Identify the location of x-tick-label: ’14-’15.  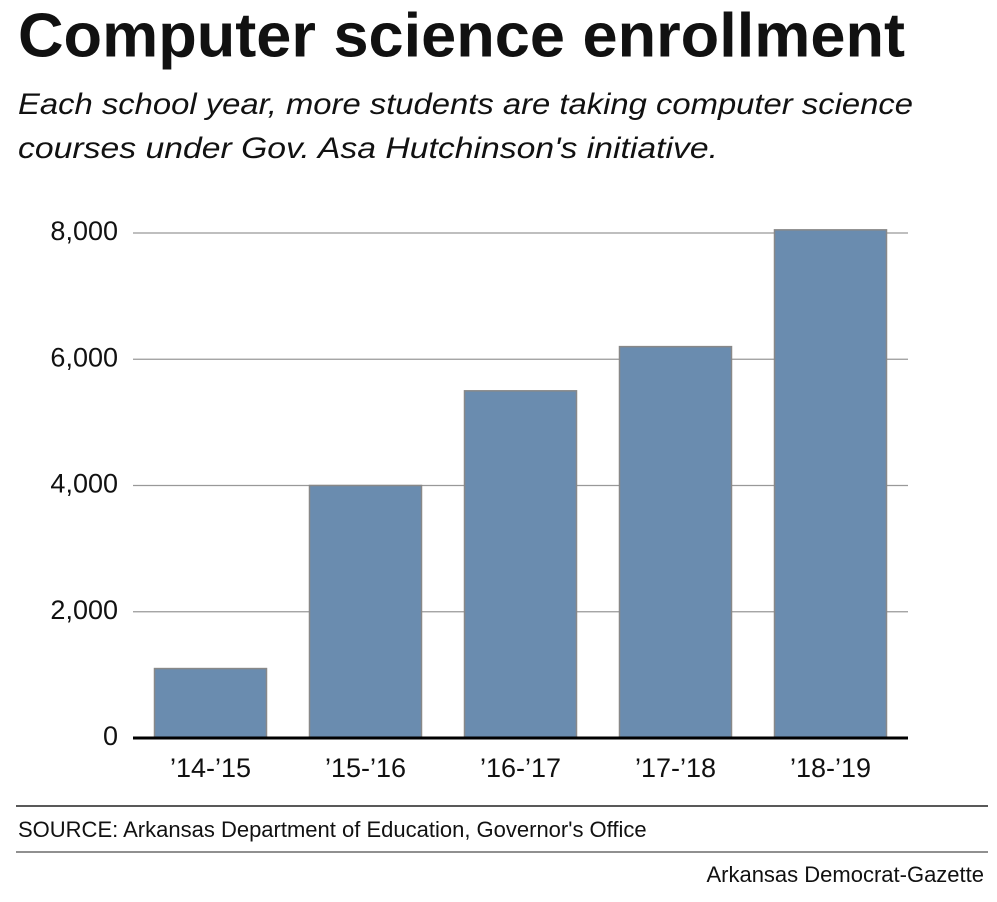
(210, 768).